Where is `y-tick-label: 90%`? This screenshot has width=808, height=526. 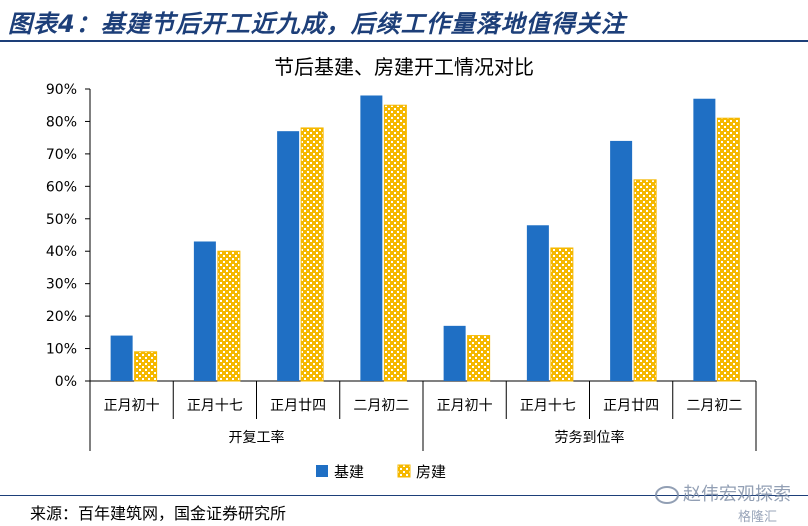
y-tick-label: 90% is located at coordinates (61, 90).